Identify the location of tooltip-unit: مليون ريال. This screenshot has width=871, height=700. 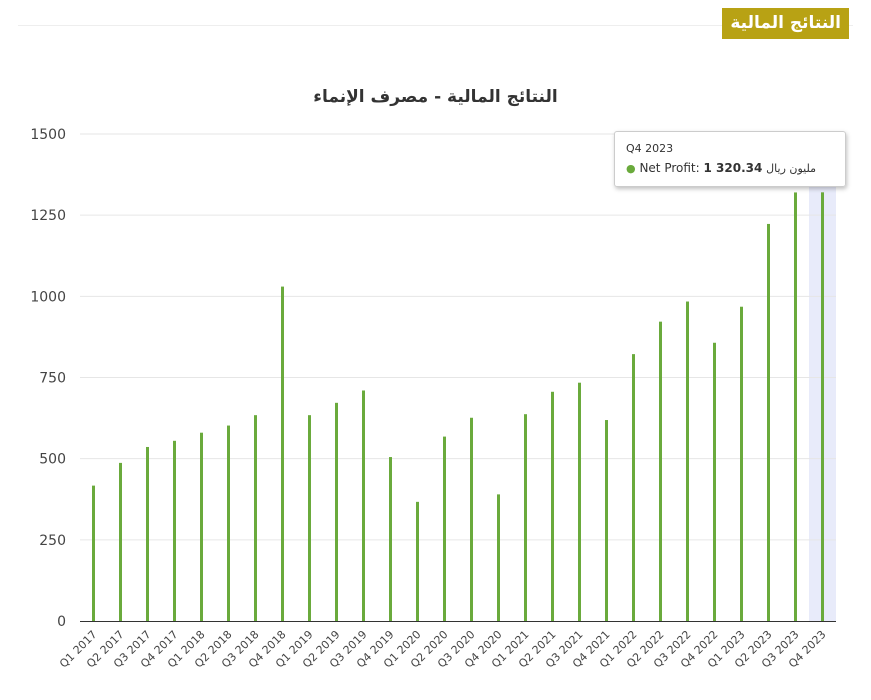
(791, 168).